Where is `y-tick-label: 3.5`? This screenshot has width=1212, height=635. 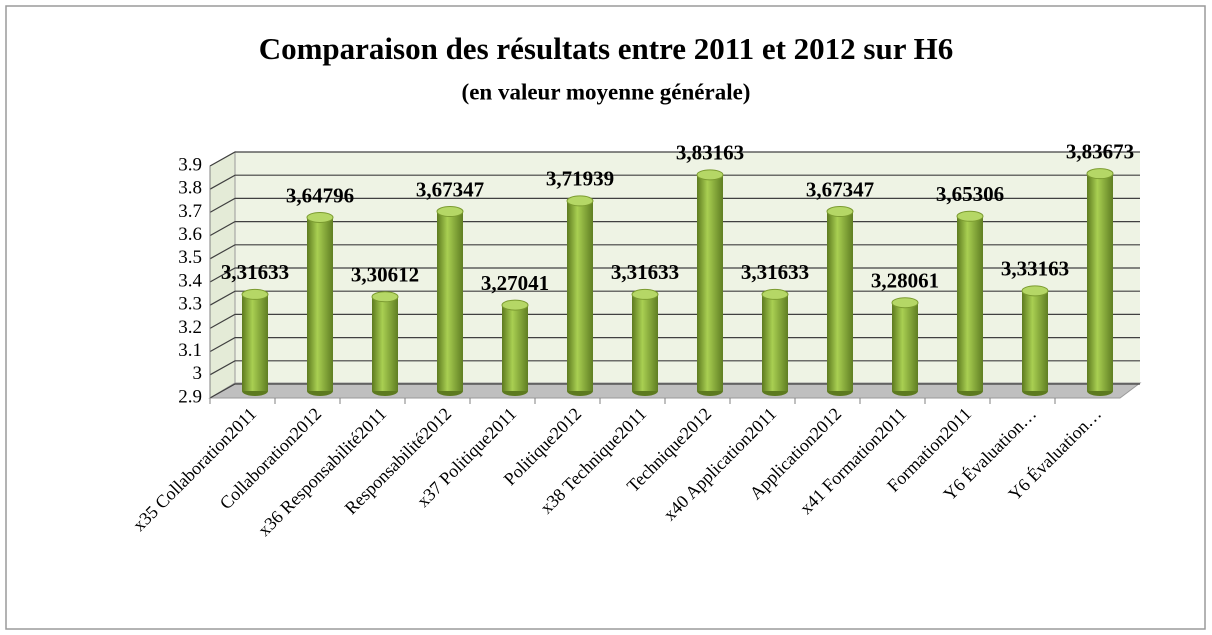 y-tick-label: 3.5 is located at coordinates (190, 257).